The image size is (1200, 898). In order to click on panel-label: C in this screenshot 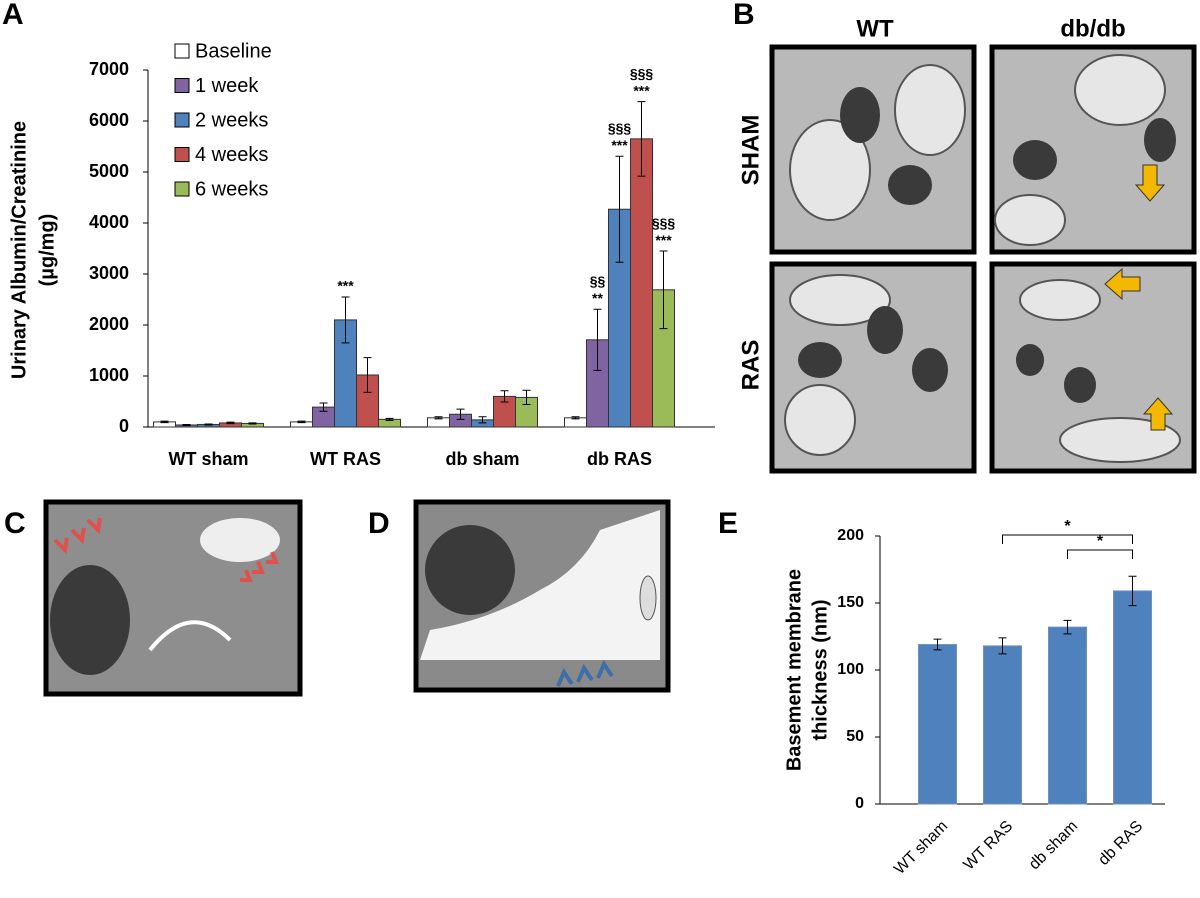, I will do `click(15, 523)`.